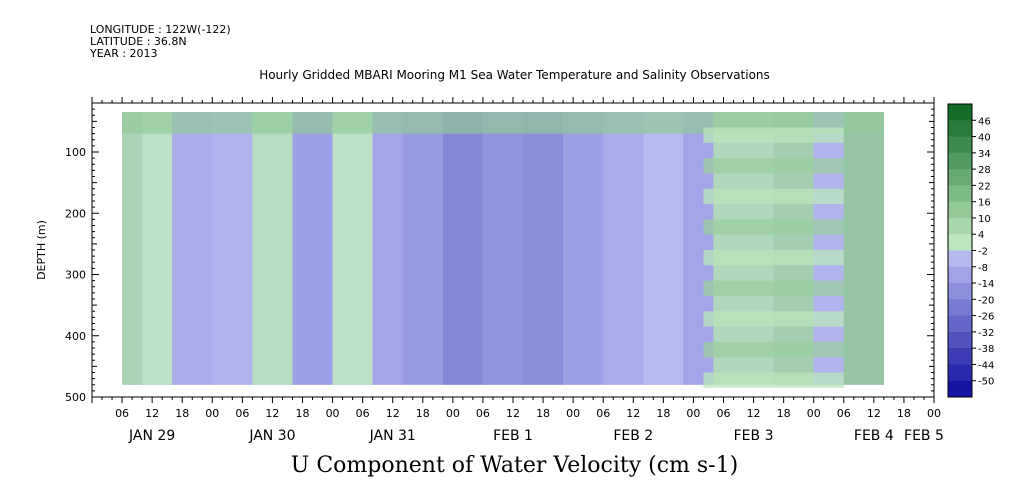  What do you see at coordinates (514, 465) in the screenshot?
I see `variable-title: U Component of Water Velocity (cm s-1)` at bounding box center [514, 465].